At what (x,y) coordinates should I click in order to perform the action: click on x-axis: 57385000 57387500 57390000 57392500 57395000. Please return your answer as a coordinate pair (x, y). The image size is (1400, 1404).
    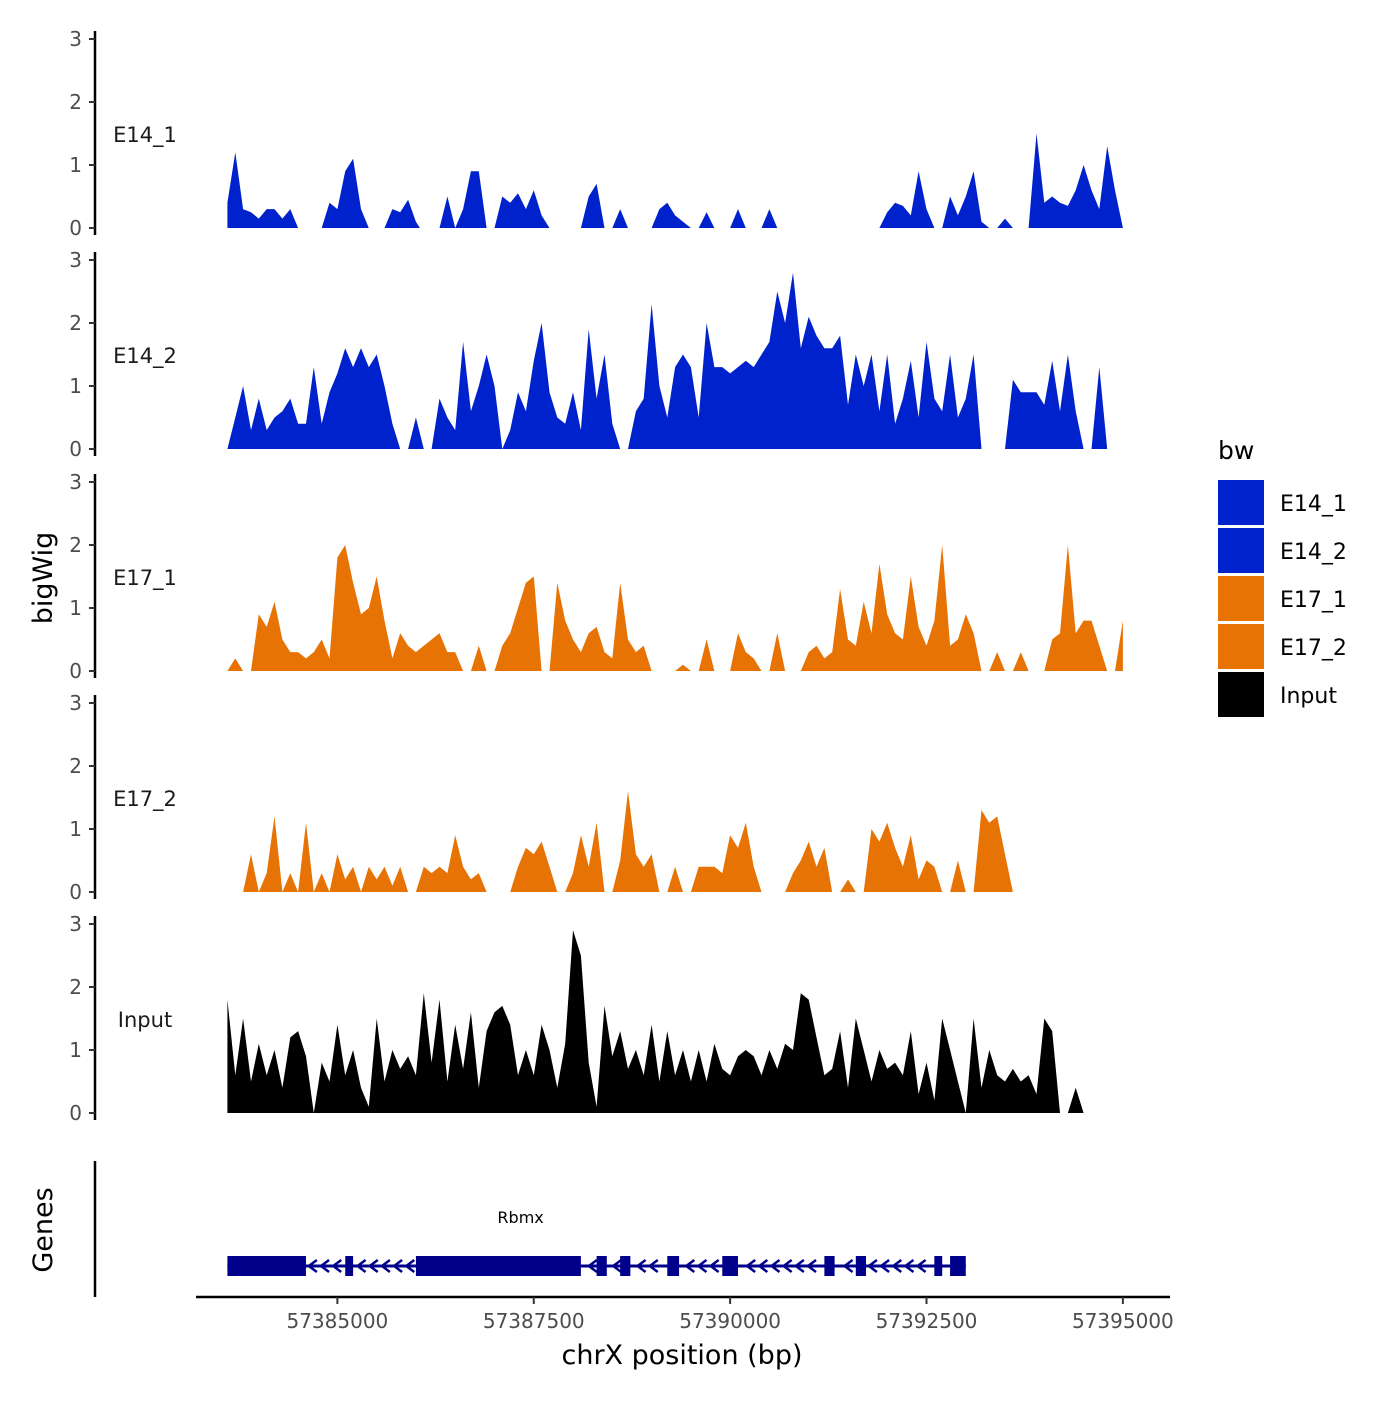
    Looking at the image, I should click on (685, 1314).